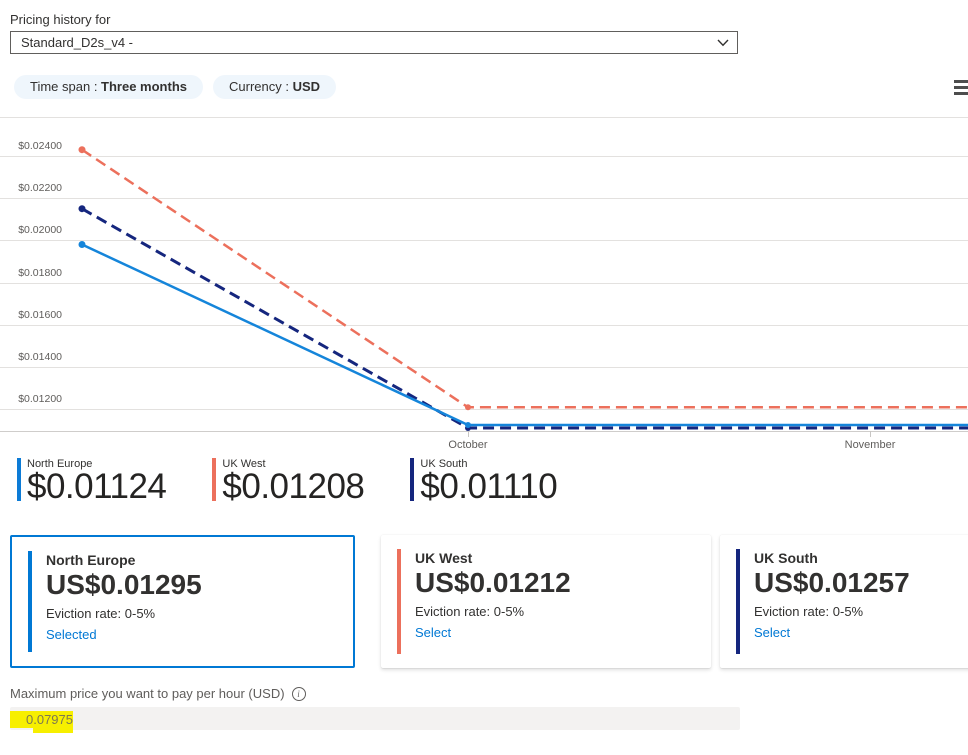 This screenshot has height=755, width=968. Describe the element at coordinates (961, 89) in the screenshot. I see `hamburger-menu-icon` at that location.